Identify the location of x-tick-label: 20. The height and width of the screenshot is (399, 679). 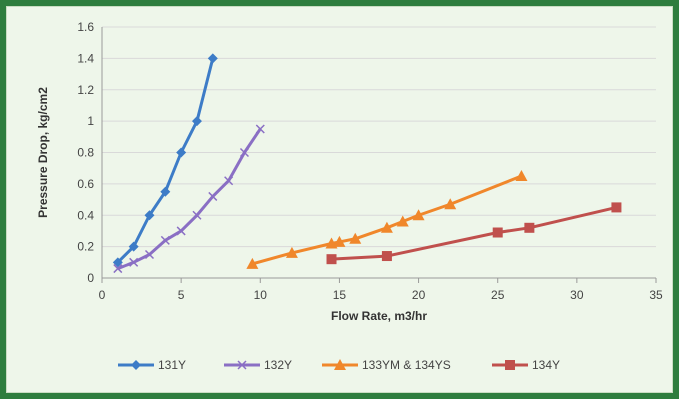
(419, 295).